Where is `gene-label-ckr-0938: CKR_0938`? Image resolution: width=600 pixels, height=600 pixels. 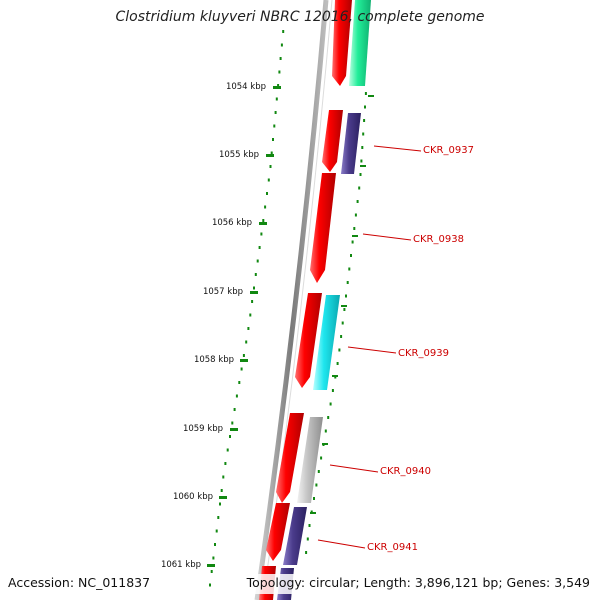 gene-label-ckr-0938: CKR_0938 is located at coordinates (438, 239).